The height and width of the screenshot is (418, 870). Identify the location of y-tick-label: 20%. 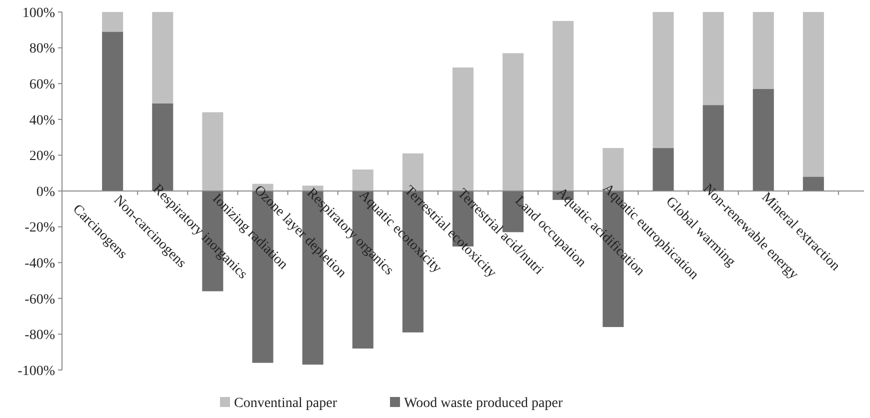
(42, 156).